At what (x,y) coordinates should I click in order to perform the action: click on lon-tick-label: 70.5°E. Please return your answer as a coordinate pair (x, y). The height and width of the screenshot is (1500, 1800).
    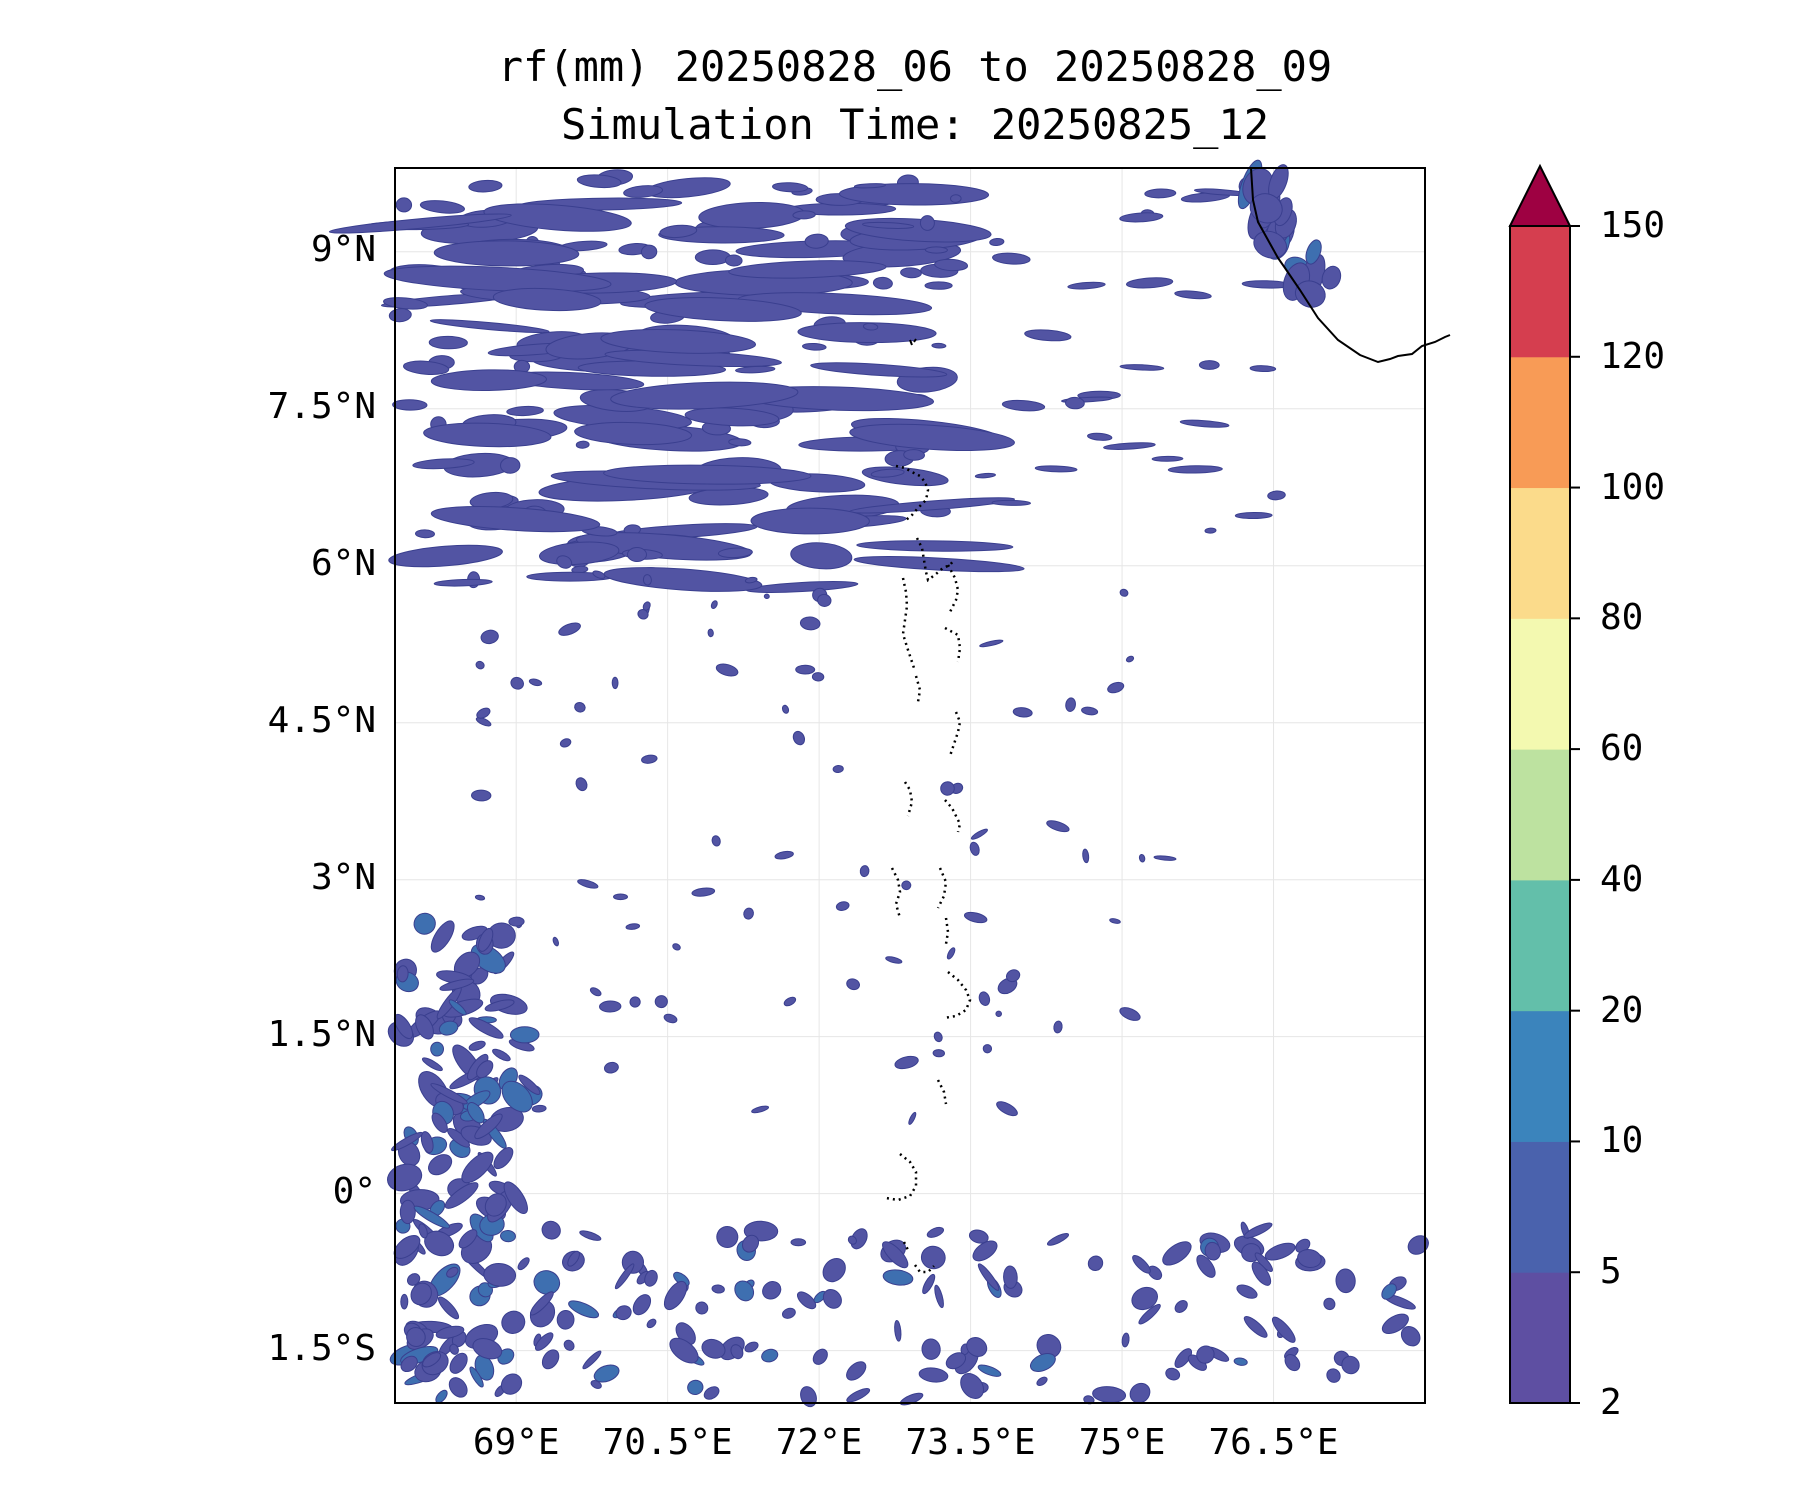
    Looking at the image, I should click on (667, 1442).